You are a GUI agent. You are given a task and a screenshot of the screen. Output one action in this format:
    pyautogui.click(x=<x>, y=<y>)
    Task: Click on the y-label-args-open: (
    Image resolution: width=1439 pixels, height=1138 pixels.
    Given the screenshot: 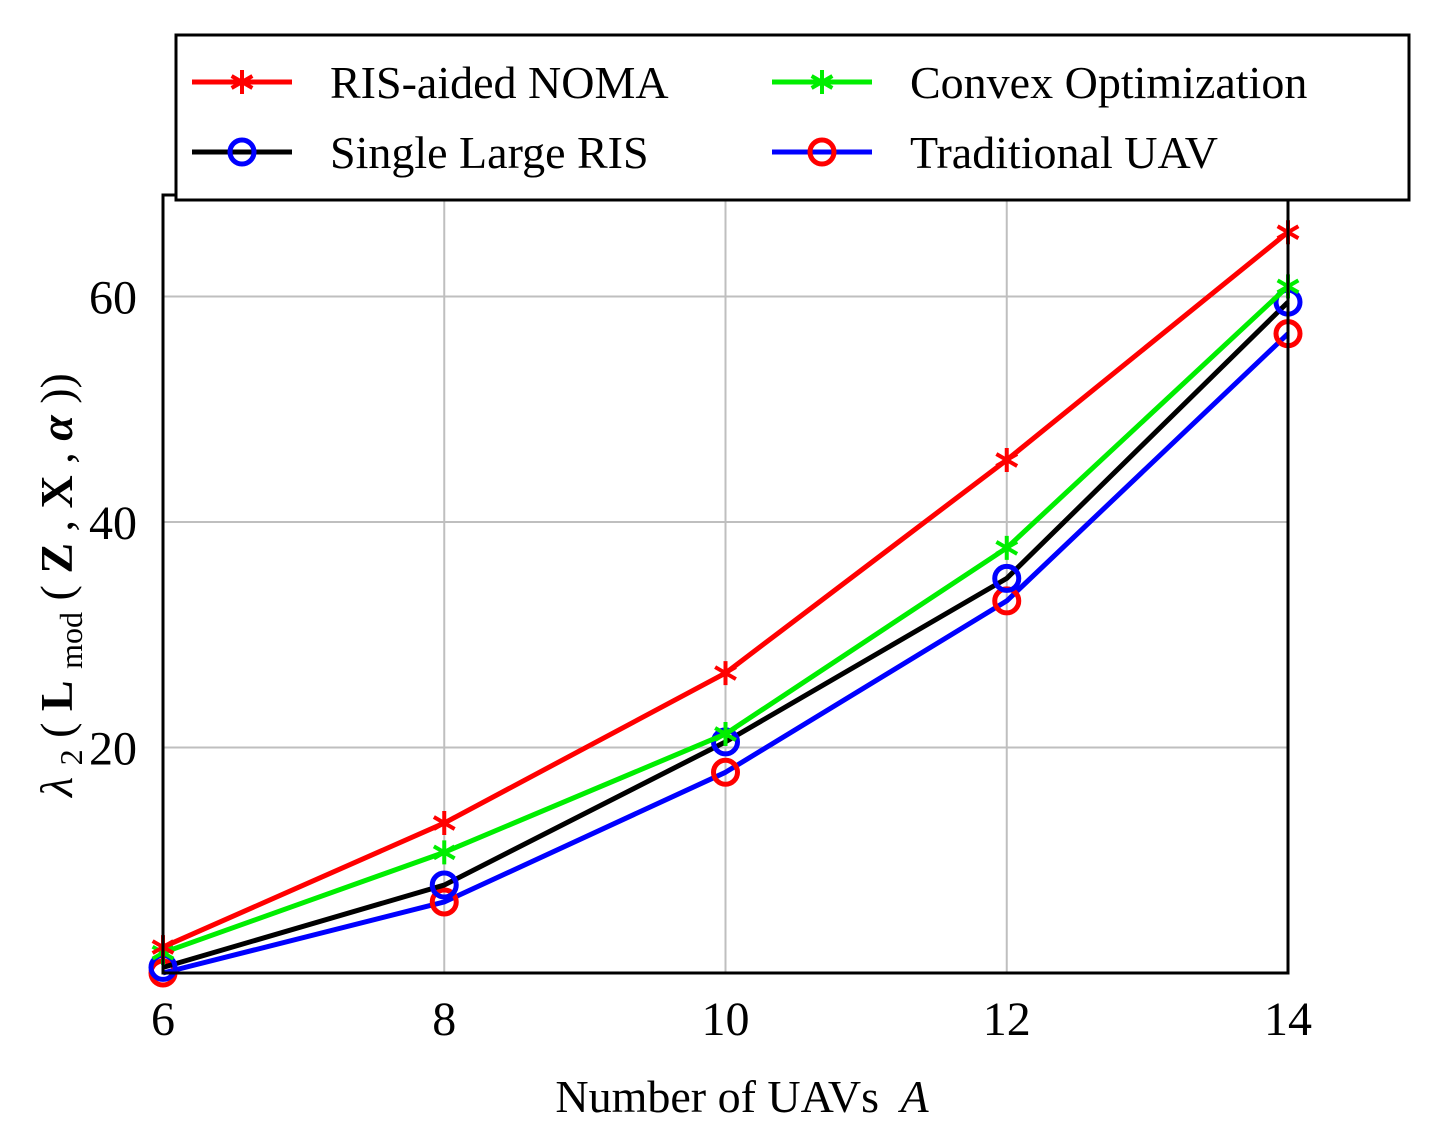 What is the action you would take?
    pyautogui.click(x=56, y=592)
    